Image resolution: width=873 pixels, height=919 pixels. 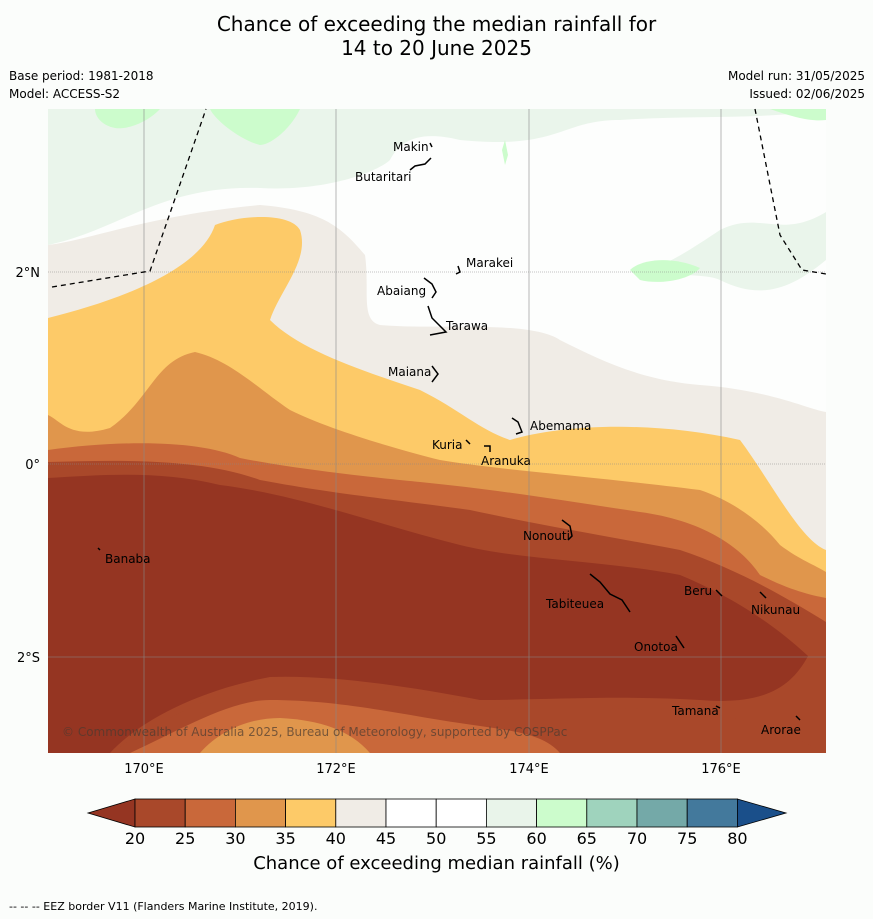 What do you see at coordinates (409, 372) in the screenshot?
I see `place-label-maiana: Maiana` at bounding box center [409, 372].